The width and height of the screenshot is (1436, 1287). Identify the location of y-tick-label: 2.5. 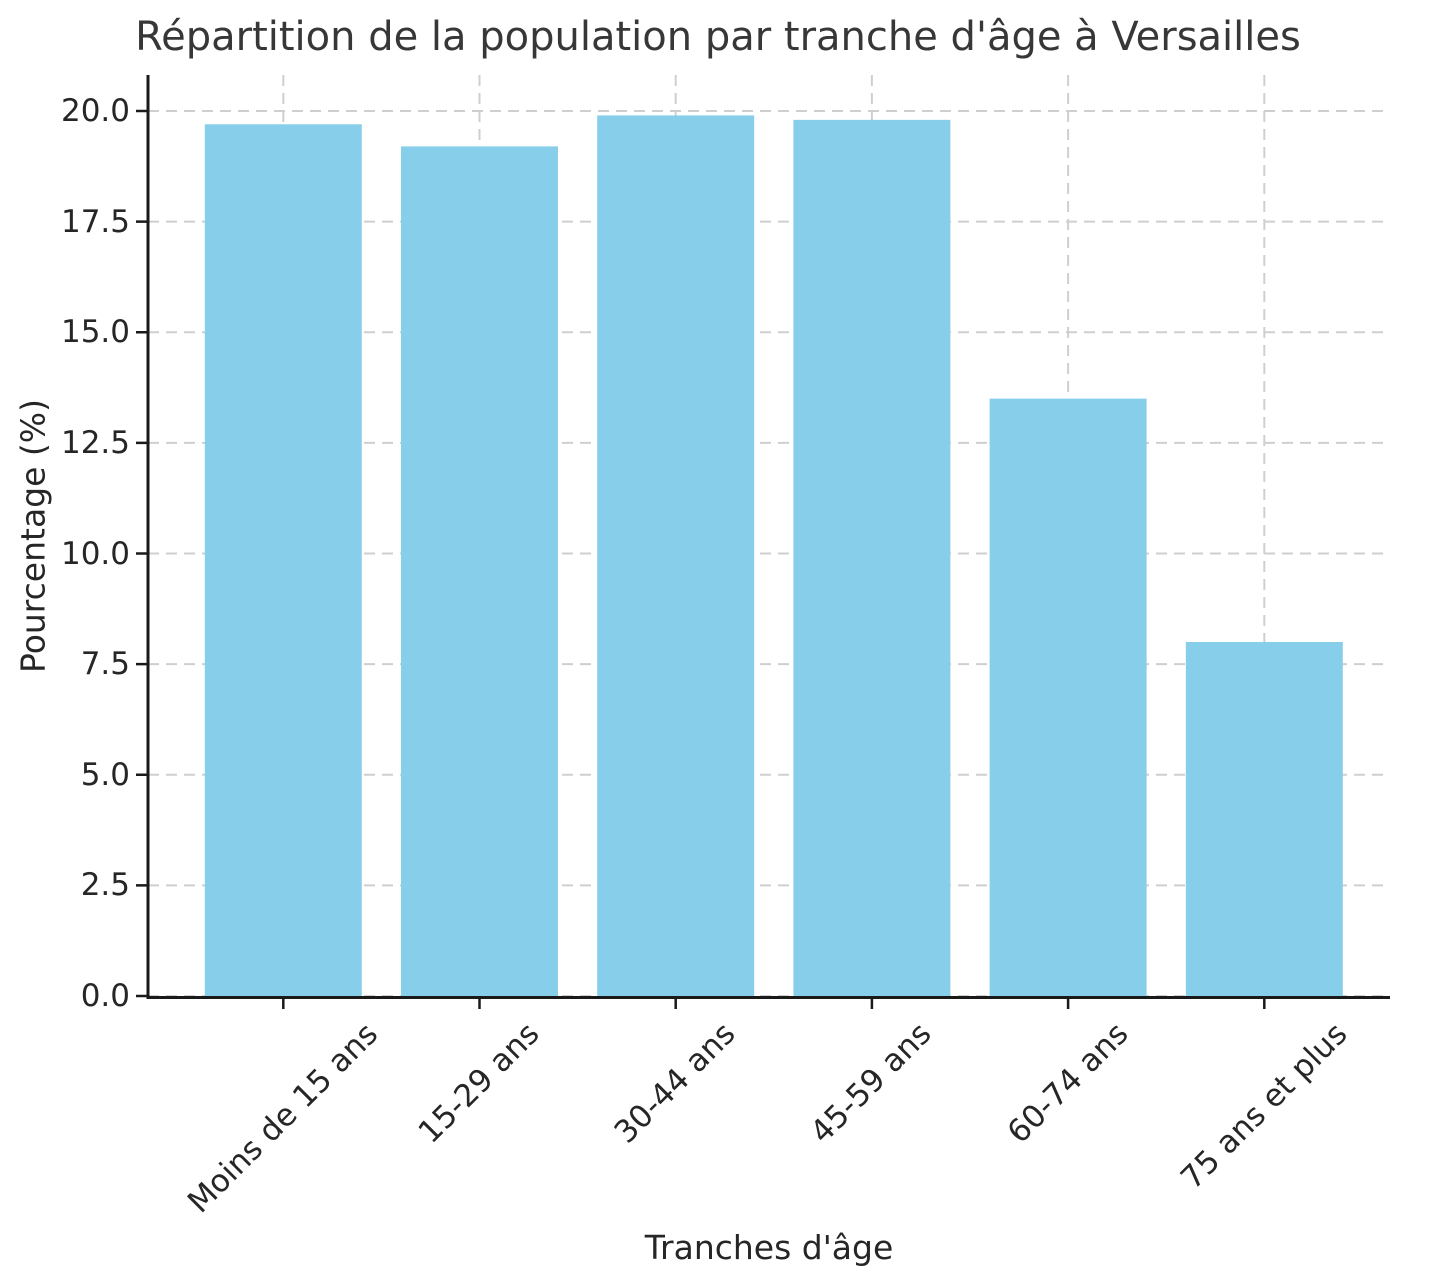
(105, 885).